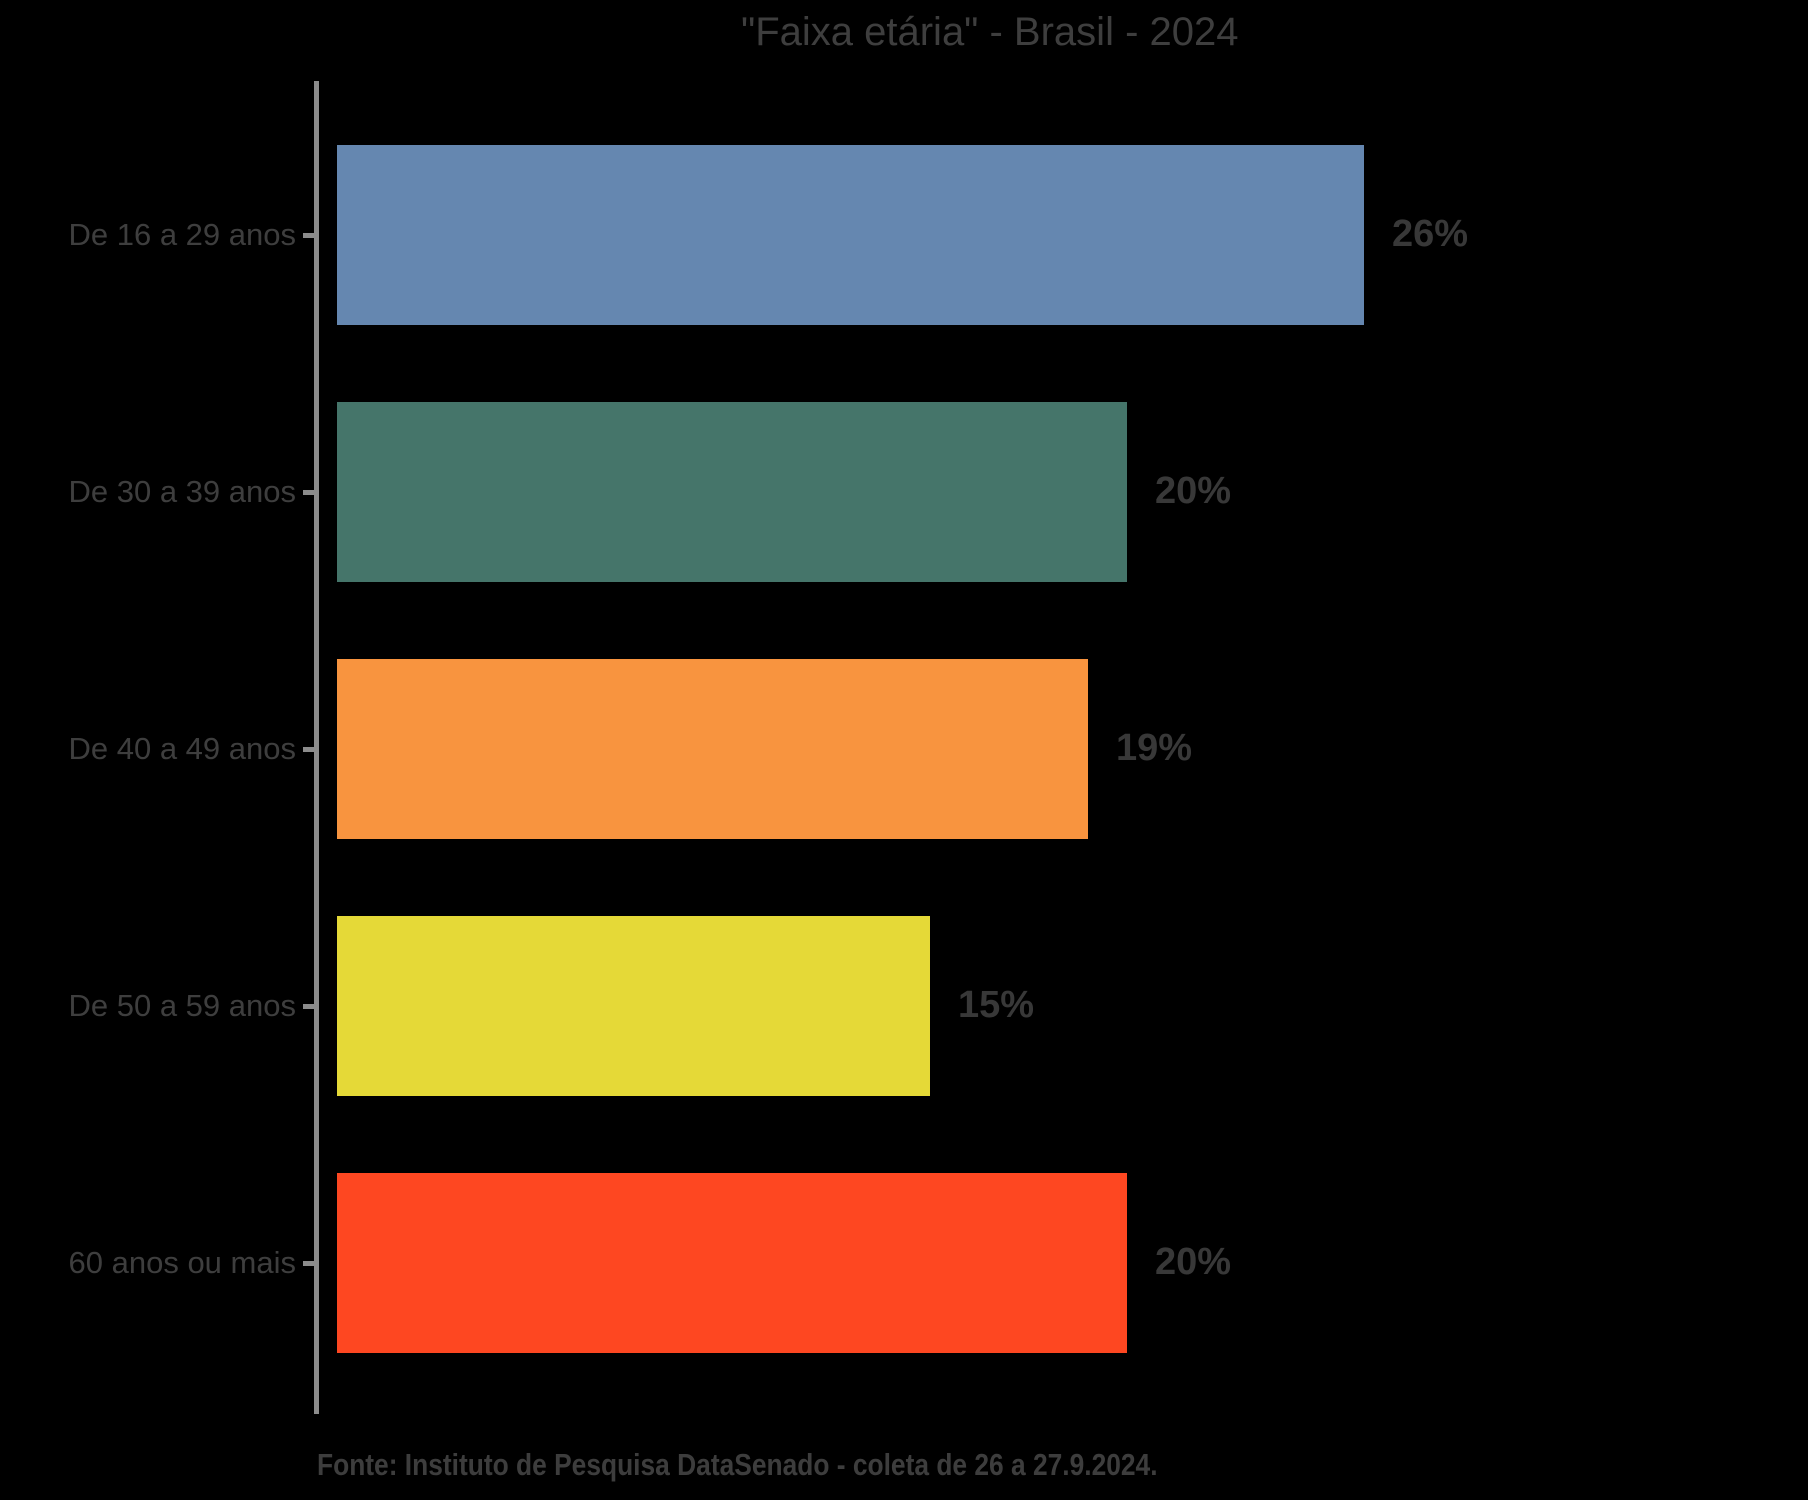  Describe the element at coordinates (182, 748) in the screenshot. I see `category-label: De 40 a 49 anos` at that location.